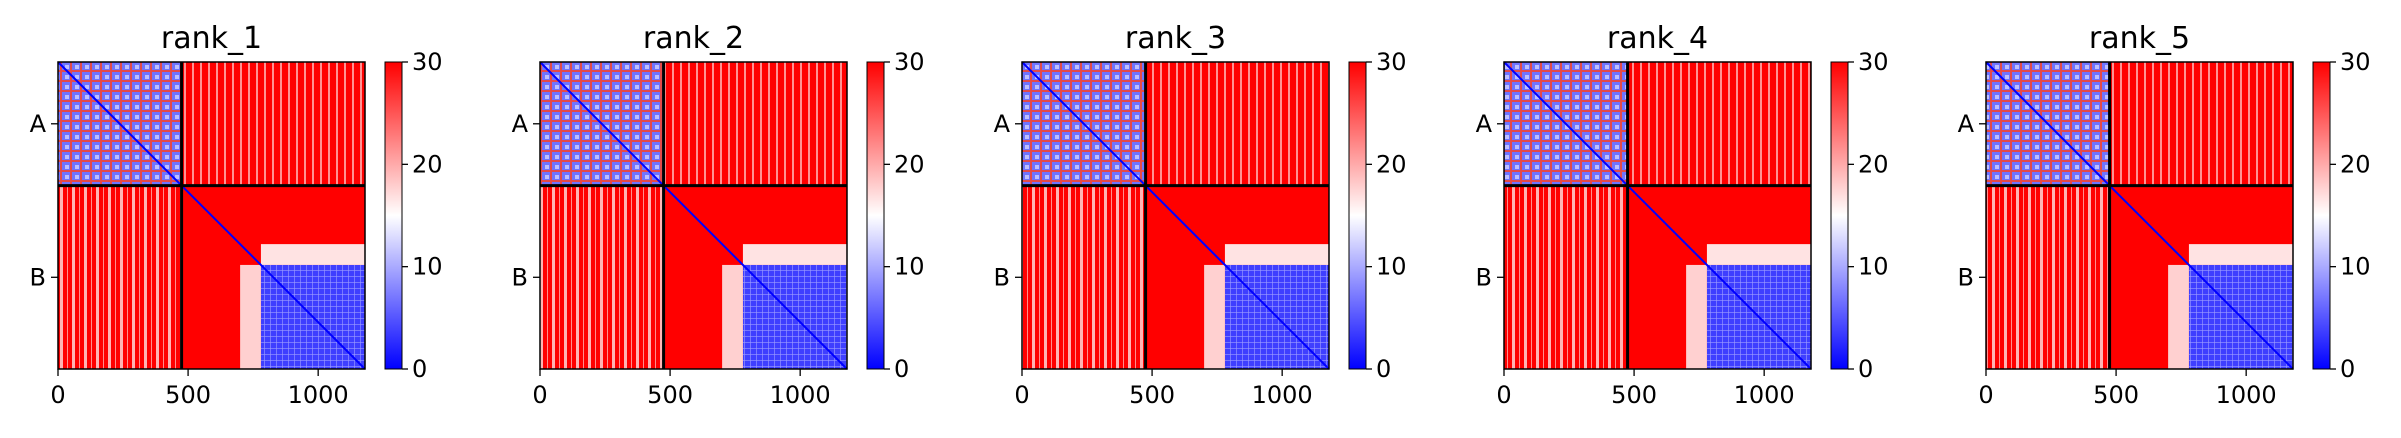  Describe the element at coordinates (2139, 38) in the screenshot. I see `panel-title: rank_5` at that location.